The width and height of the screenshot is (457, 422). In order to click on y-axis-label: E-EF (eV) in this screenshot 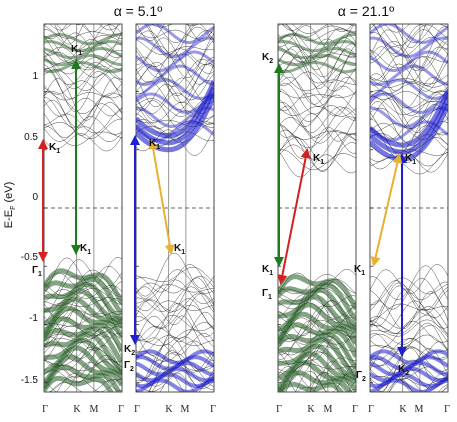, I will do `click(10, 205)`.